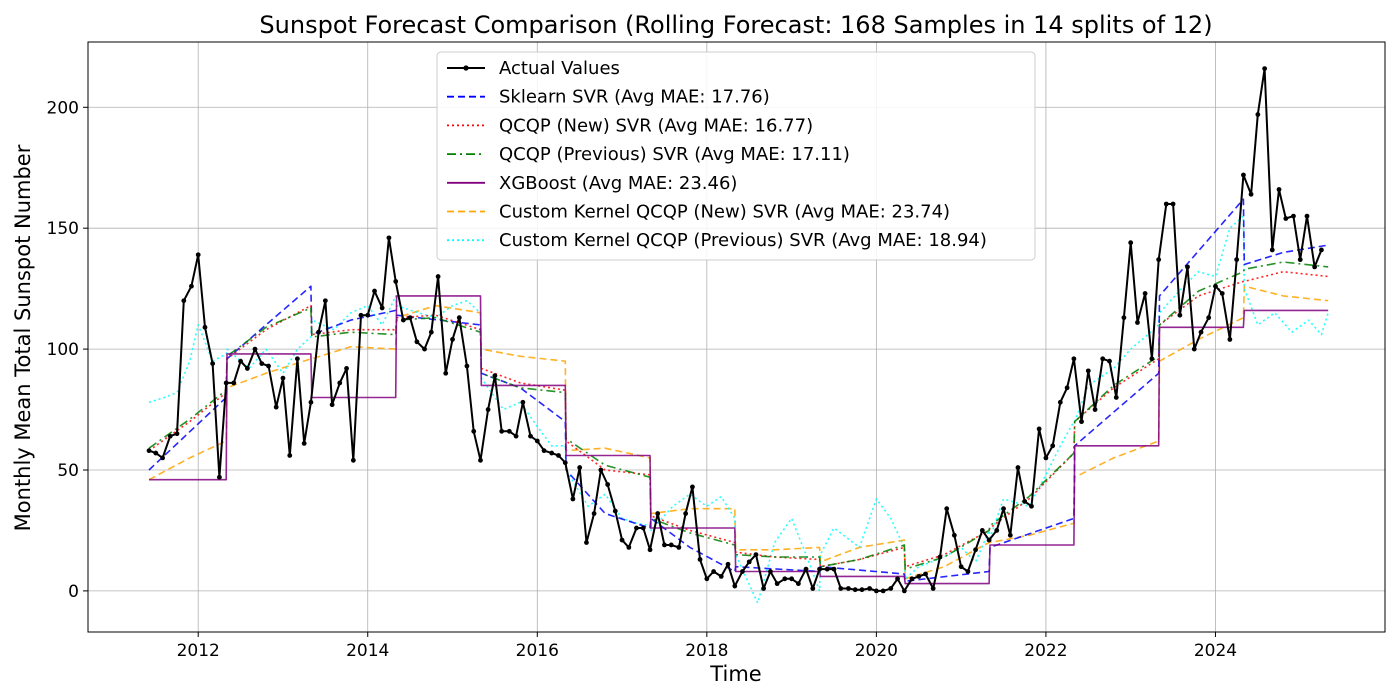 This screenshot has width=1400, height=700. I want to click on y-tick-label: 100, so click(63, 350).